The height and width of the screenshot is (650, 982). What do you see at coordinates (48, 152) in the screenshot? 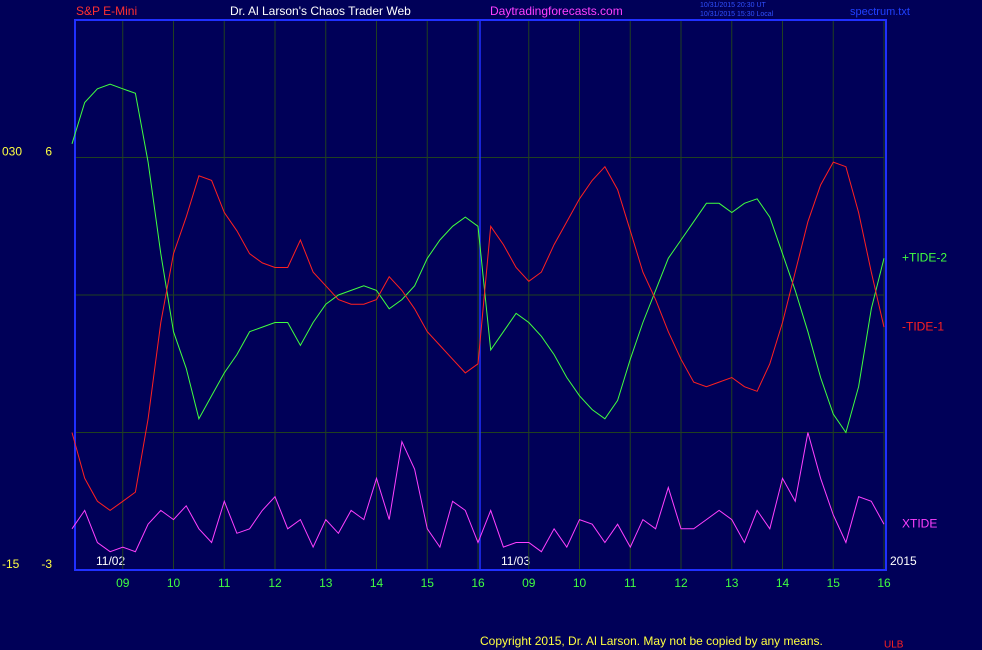
I see `y-tick-label: 6` at bounding box center [48, 152].